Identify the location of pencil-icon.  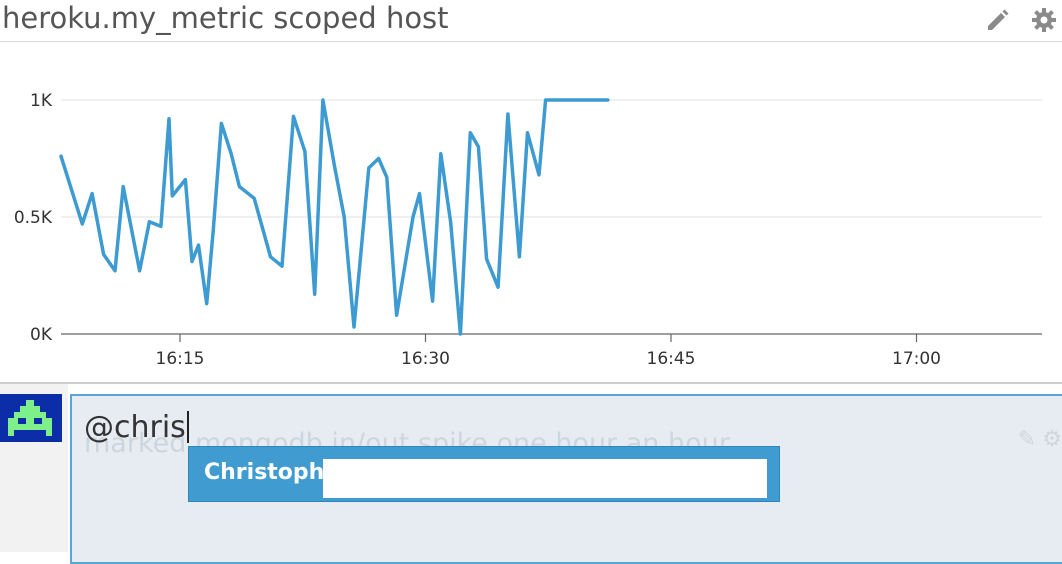
(998, 20).